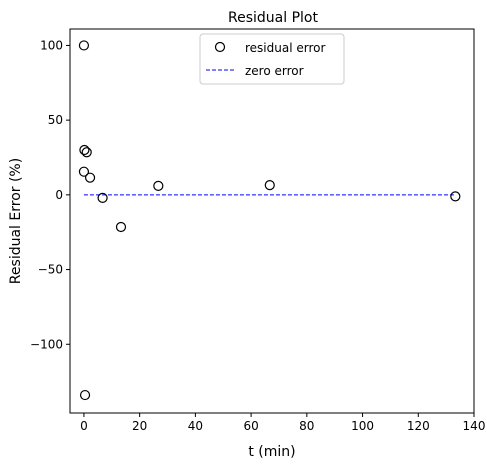 The height and width of the screenshot is (469, 487). Describe the element at coordinates (220, 47) in the screenshot. I see `legend-marker-residual` at that location.